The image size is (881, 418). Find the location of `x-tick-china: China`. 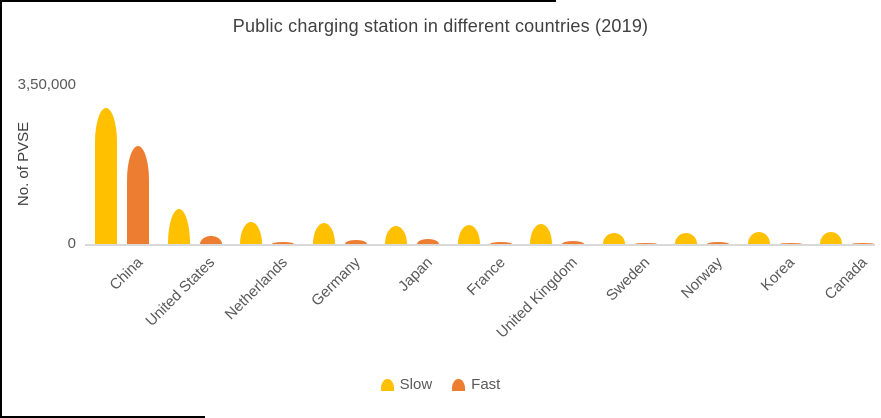

x-tick-china: China is located at coordinates (126, 274).